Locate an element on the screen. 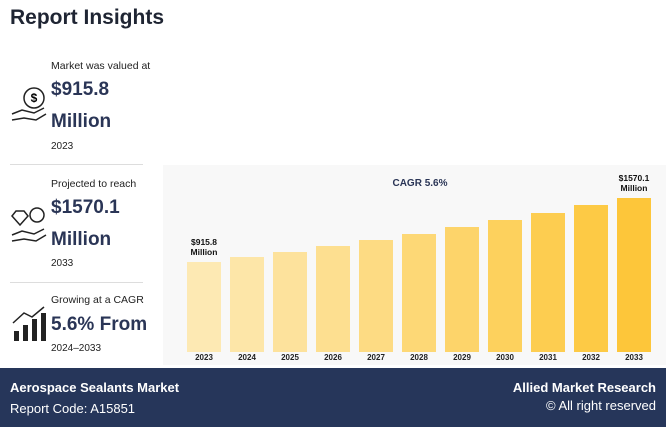 This screenshot has width=666, height=427. x-tick-label: 2028 is located at coordinates (419, 357).